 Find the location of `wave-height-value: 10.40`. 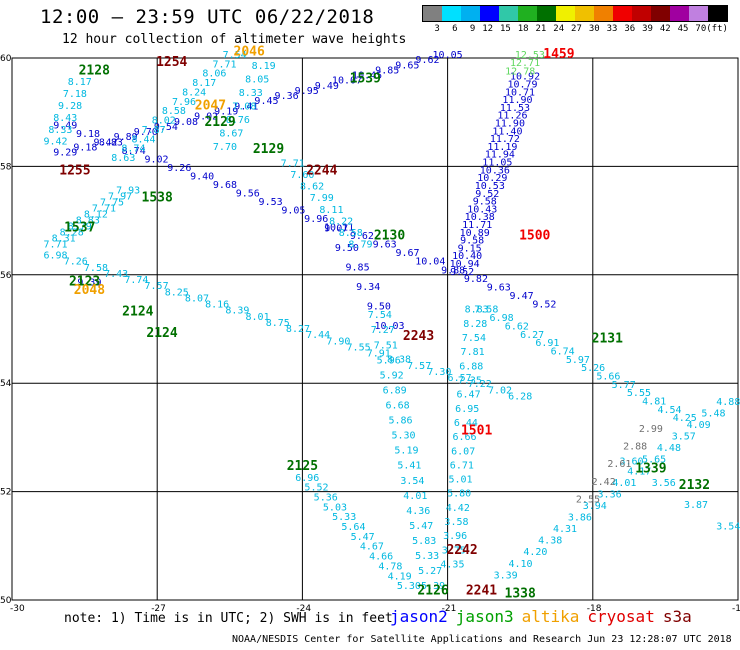

wave-height-value: 10.40 is located at coordinates (467, 256).